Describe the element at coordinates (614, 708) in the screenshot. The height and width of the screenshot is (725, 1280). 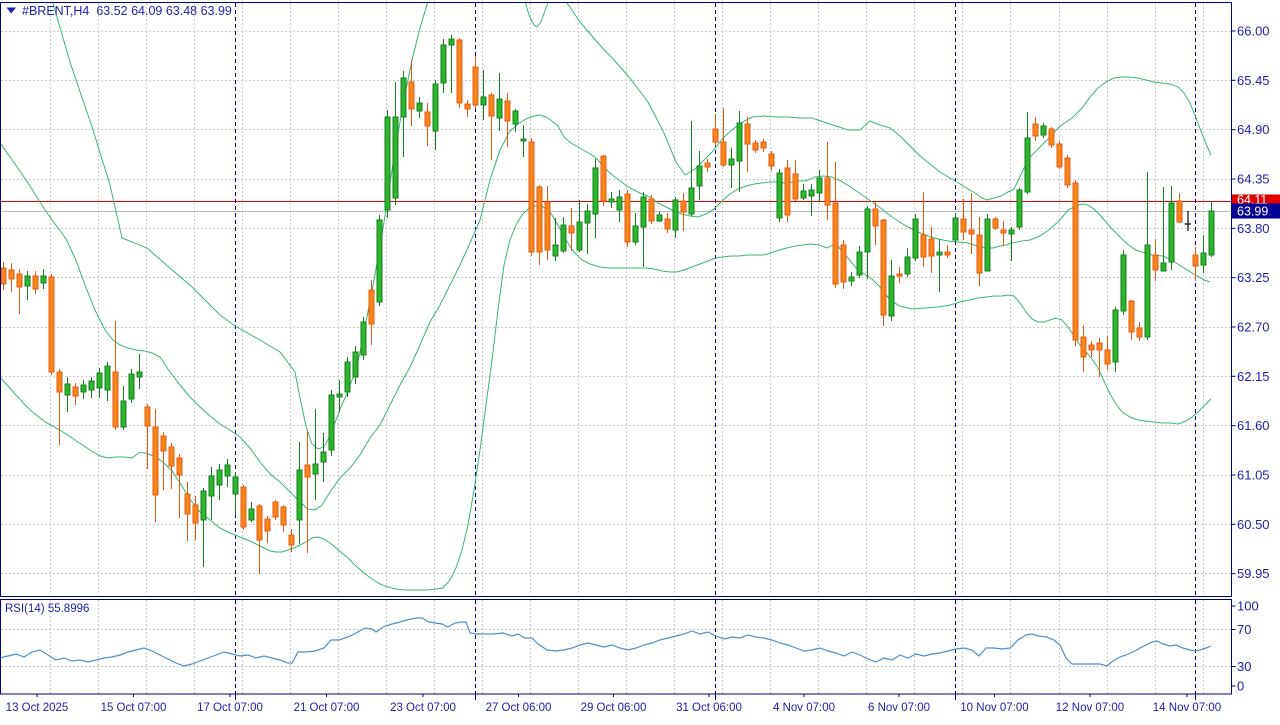
I see `svg-text: 29 Oct 06:00` at that location.